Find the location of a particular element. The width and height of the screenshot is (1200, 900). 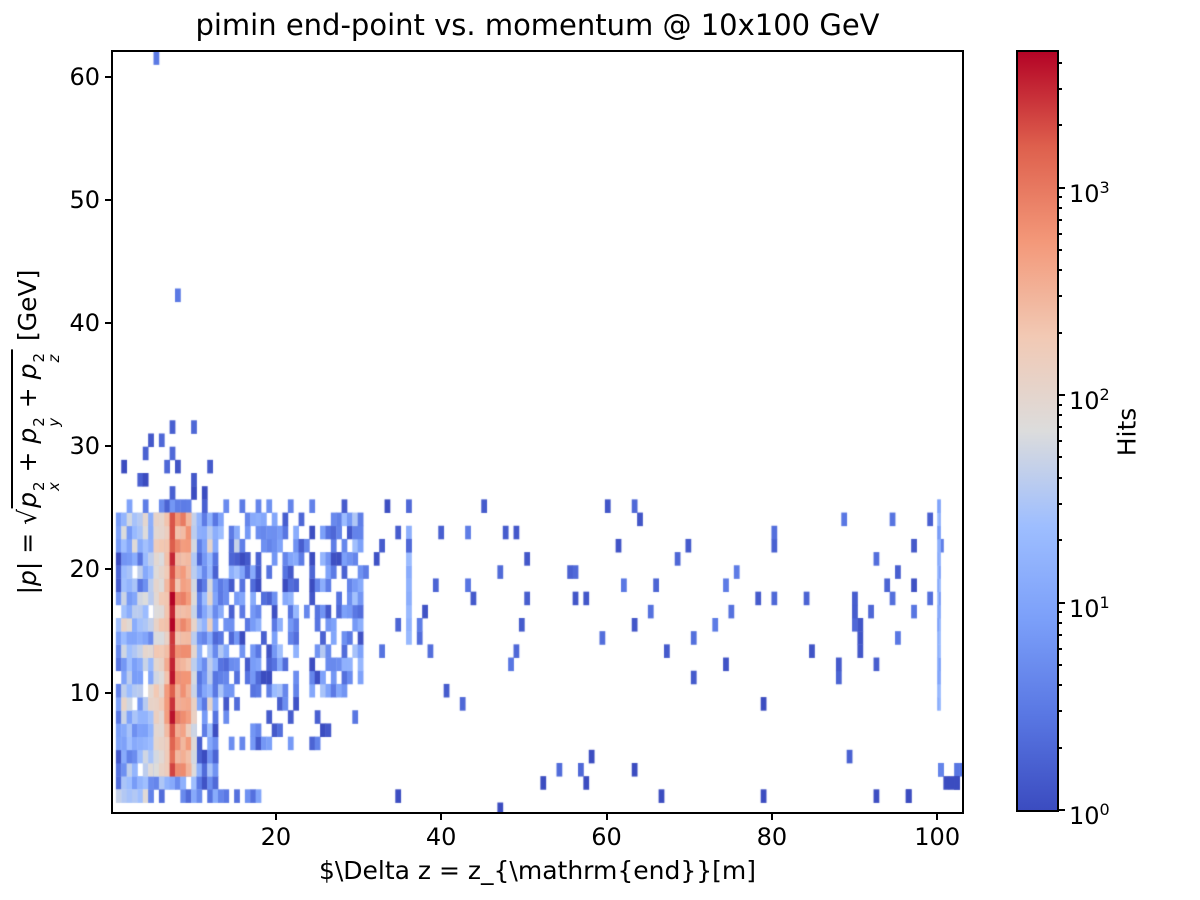

sqrt-symbol: √ is located at coordinates (27, 516).